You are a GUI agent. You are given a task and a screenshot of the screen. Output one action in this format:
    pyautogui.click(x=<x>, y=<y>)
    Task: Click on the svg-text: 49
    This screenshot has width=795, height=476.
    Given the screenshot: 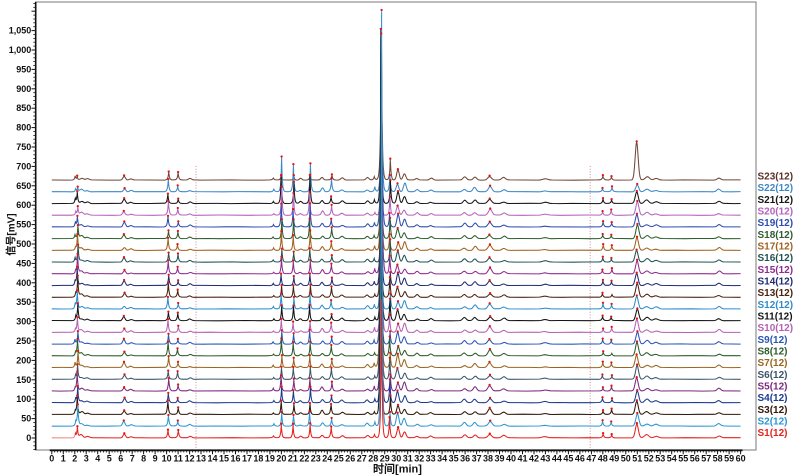 What is the action you would take?
    pyautogui.click(x=614, y=459)
    